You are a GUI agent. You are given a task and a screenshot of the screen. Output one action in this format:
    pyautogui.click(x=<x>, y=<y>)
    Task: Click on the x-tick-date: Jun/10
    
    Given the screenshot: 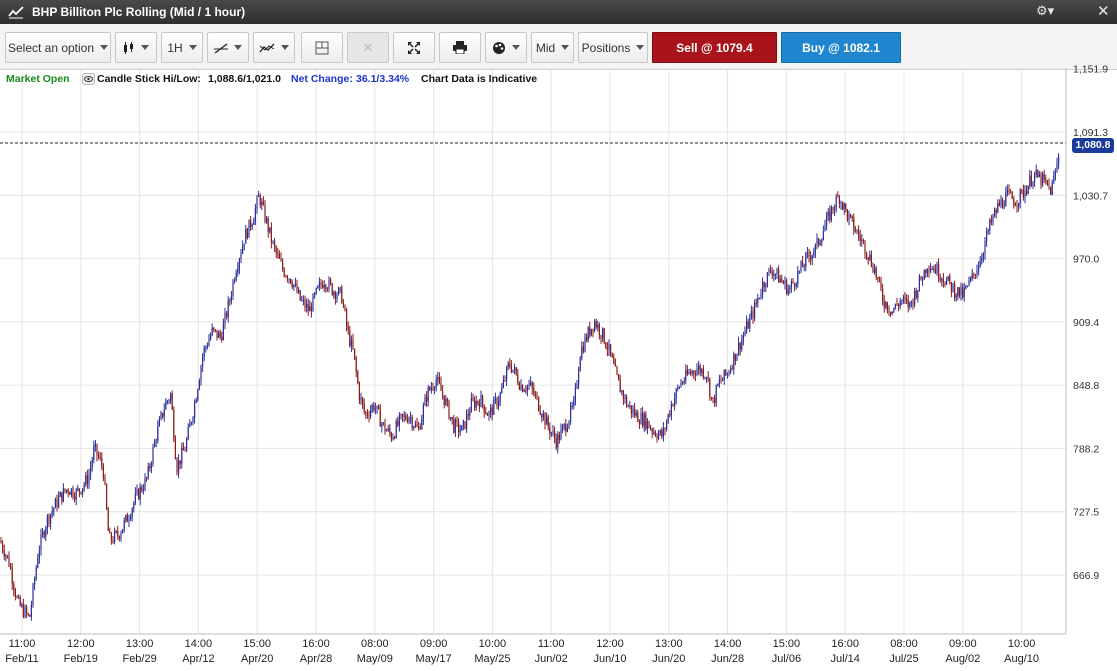 What is the action you would take?
    pyautogui.click(x=609, y=659)
    